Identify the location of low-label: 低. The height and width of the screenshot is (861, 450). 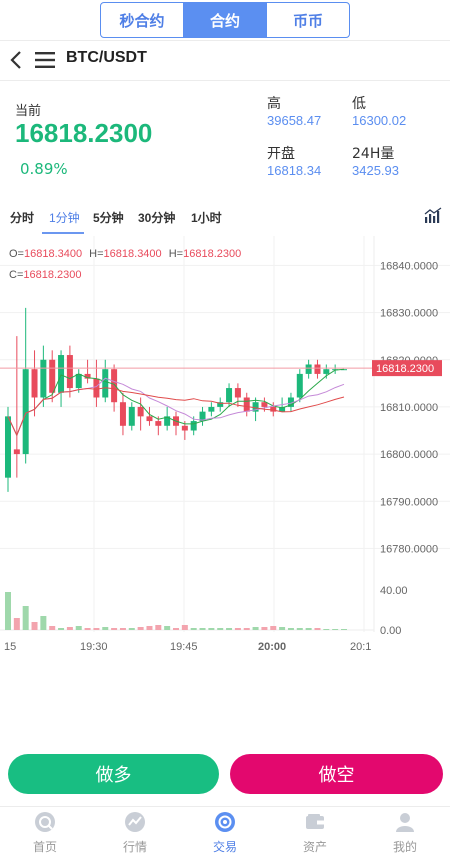
(359, 104).